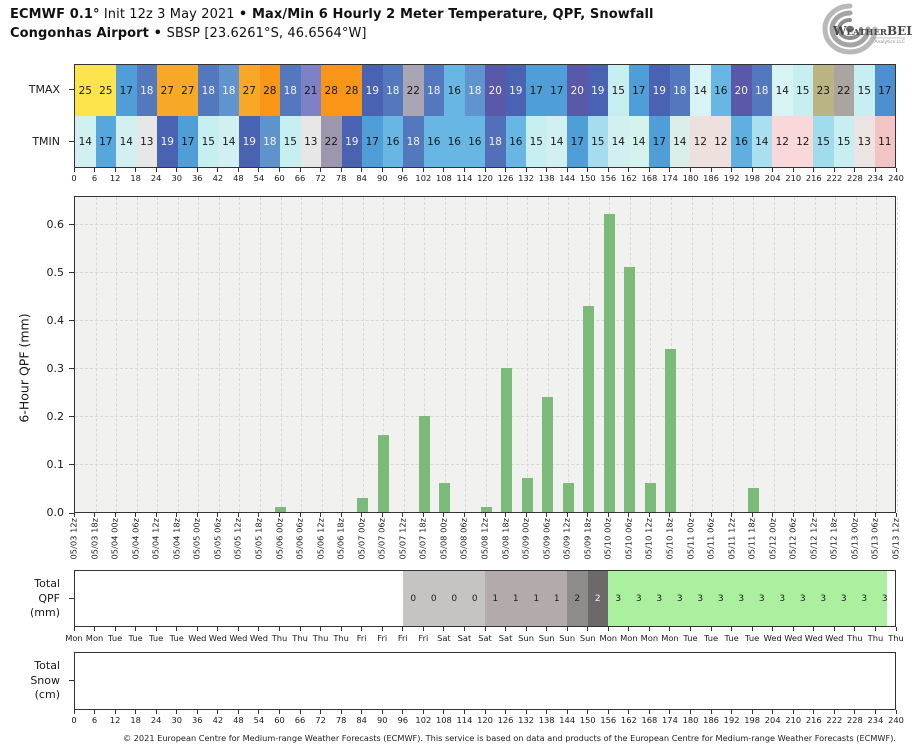 This screenshot has height=750, width=914. Describe the element at coordinates (485, 464) in the screenshot. I see `h-gridline` at that location.